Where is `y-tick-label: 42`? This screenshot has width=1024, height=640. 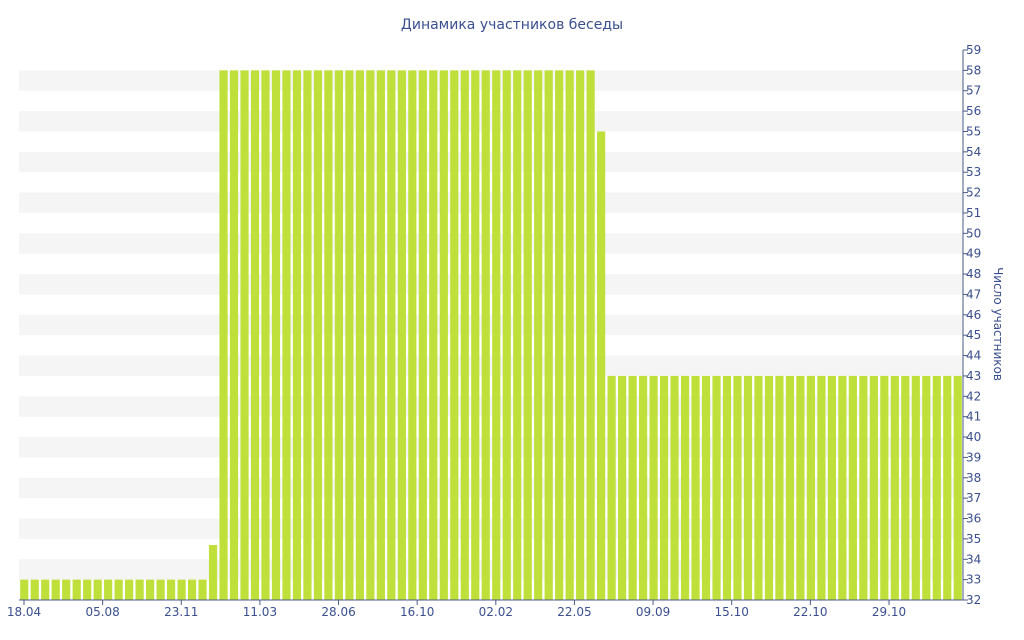 y-tick-label: 42 is located at coordinates (973, 396).